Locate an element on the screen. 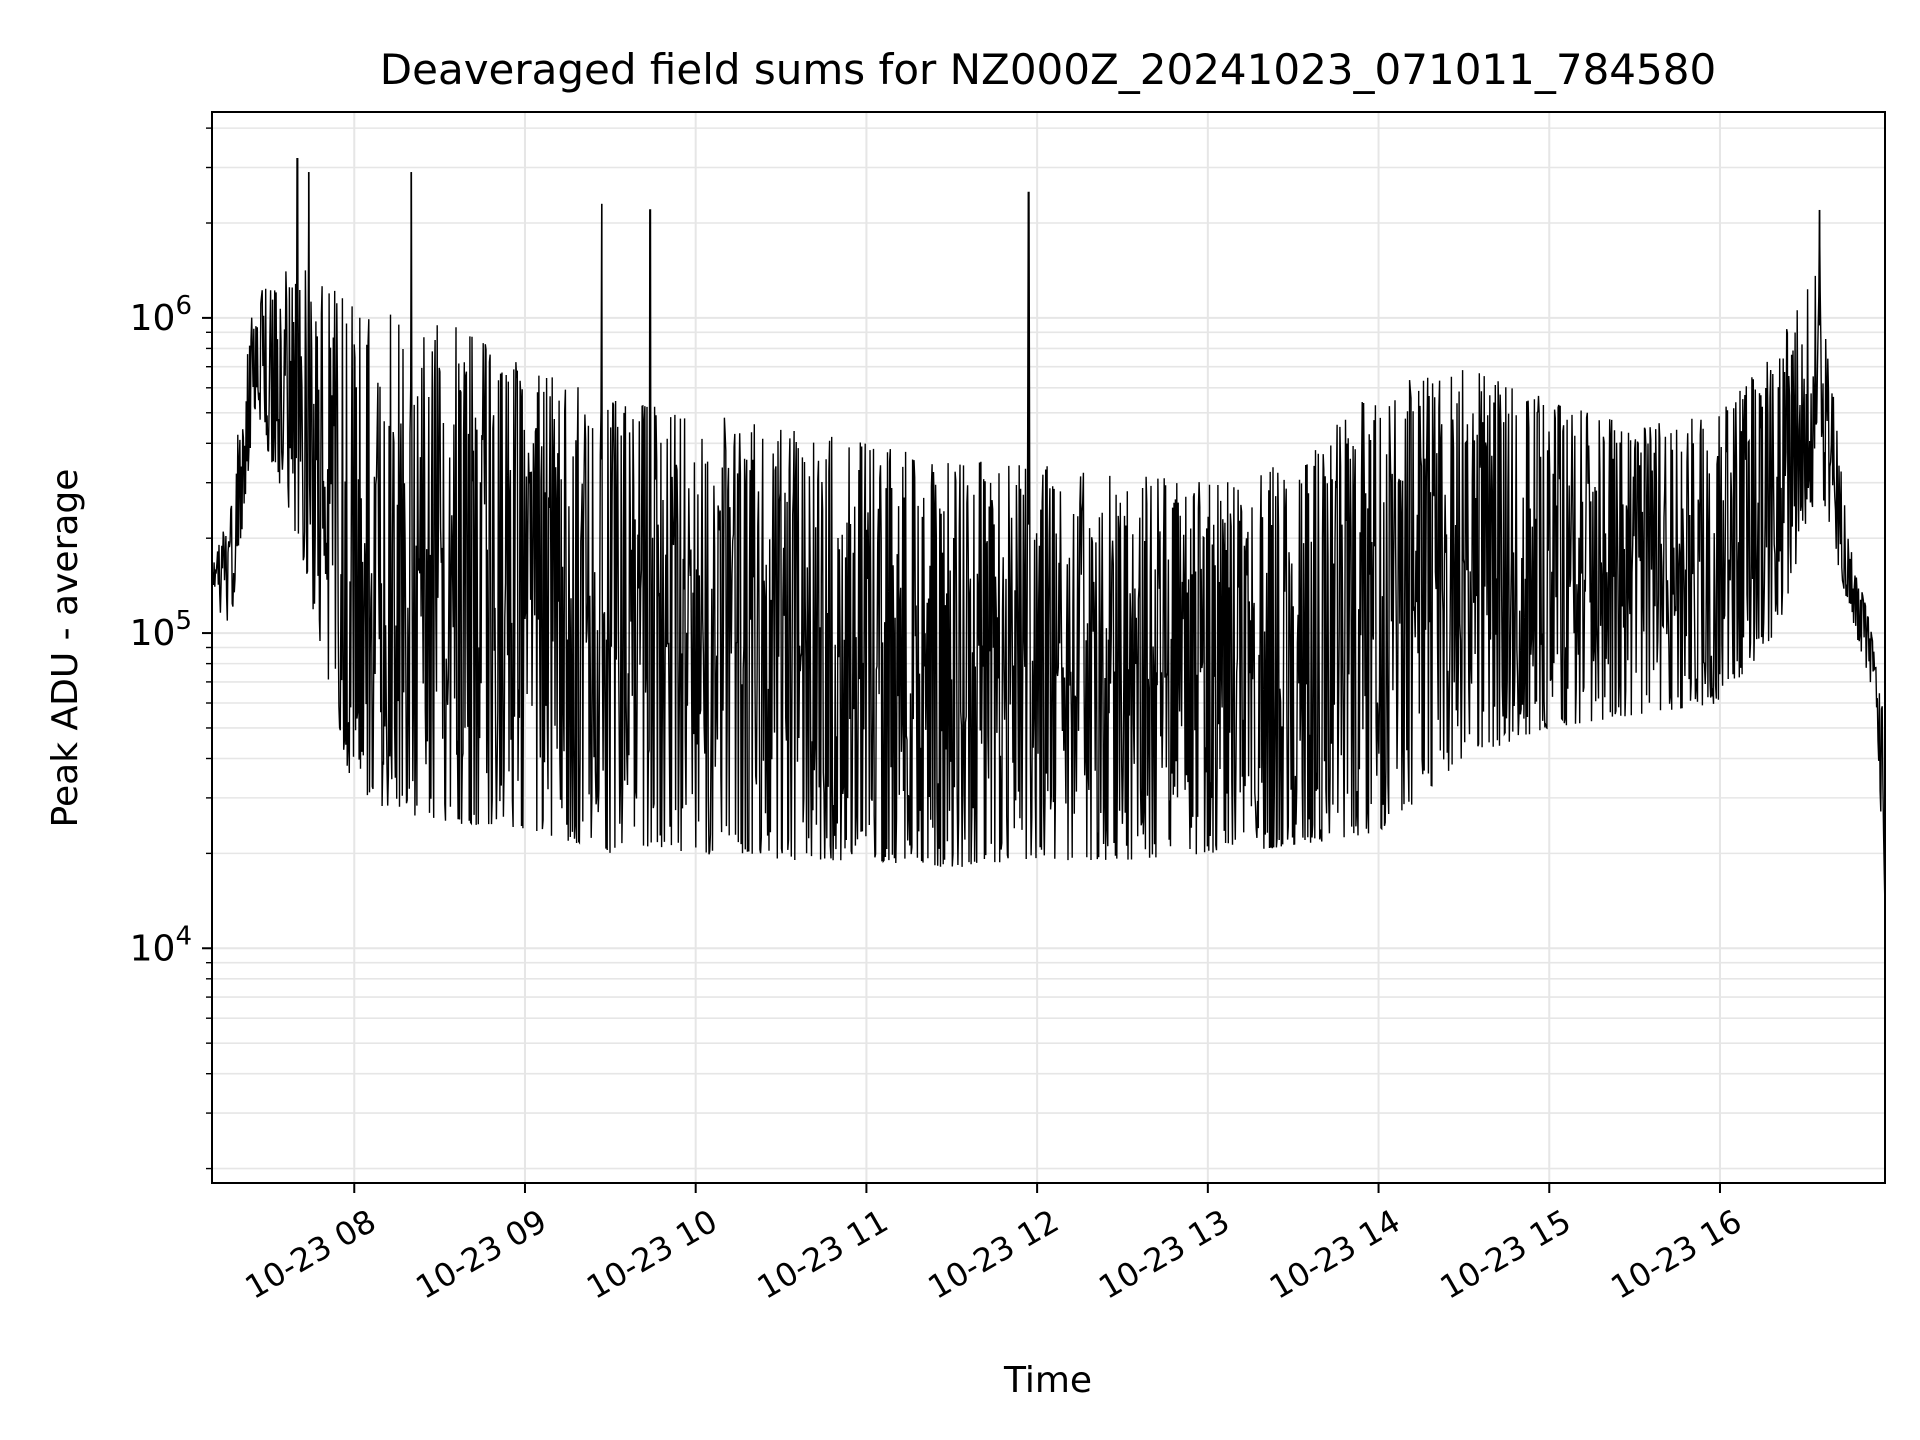 Image resolution: width=1920 pixels, height=1440 pixels. y-tick-label: 10⁵ is located at coordinates (161, 630).